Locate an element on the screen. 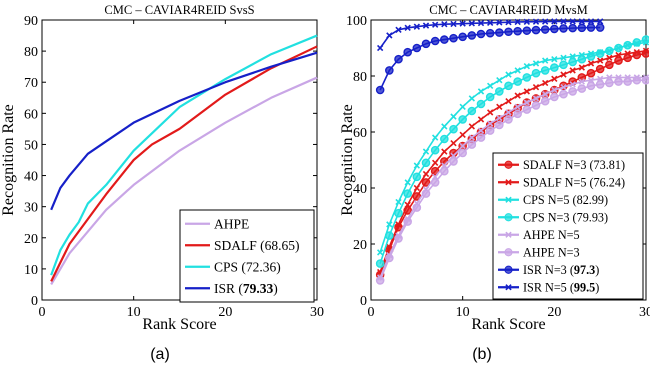 The height and width of the screenshot is (376, 650). legend-label-name: ISR ( is located at coordinates (228, 288).